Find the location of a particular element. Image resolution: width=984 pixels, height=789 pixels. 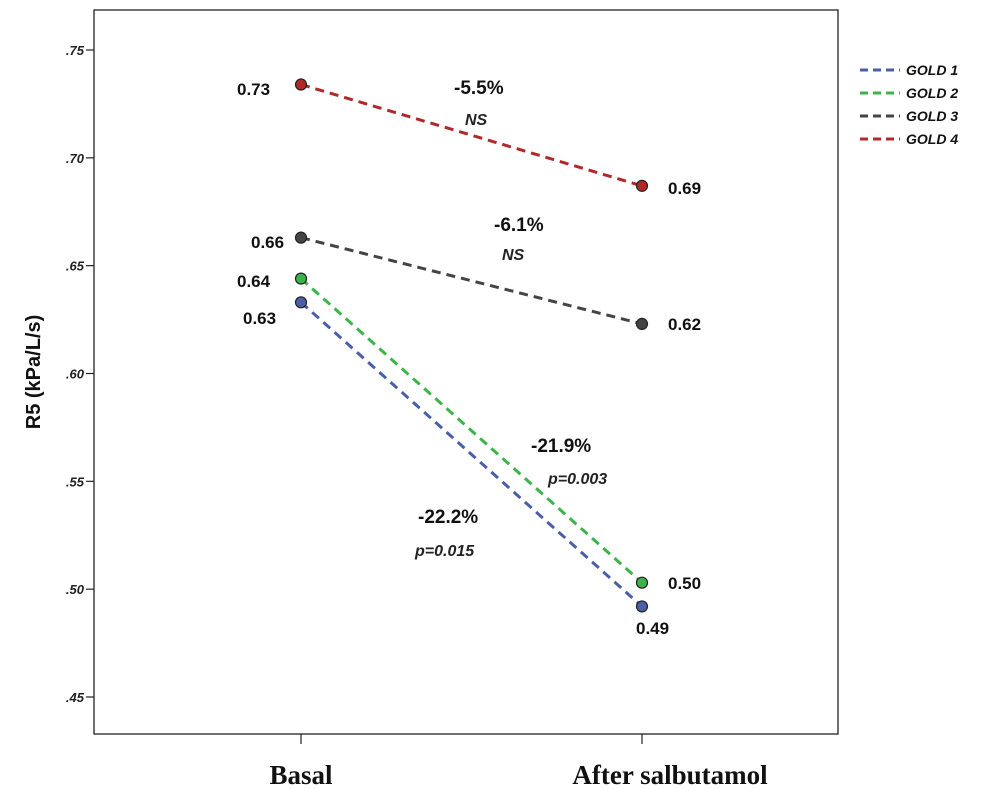

legend-label-gold2: GOLD 2 is located at coordinates (932, 93).